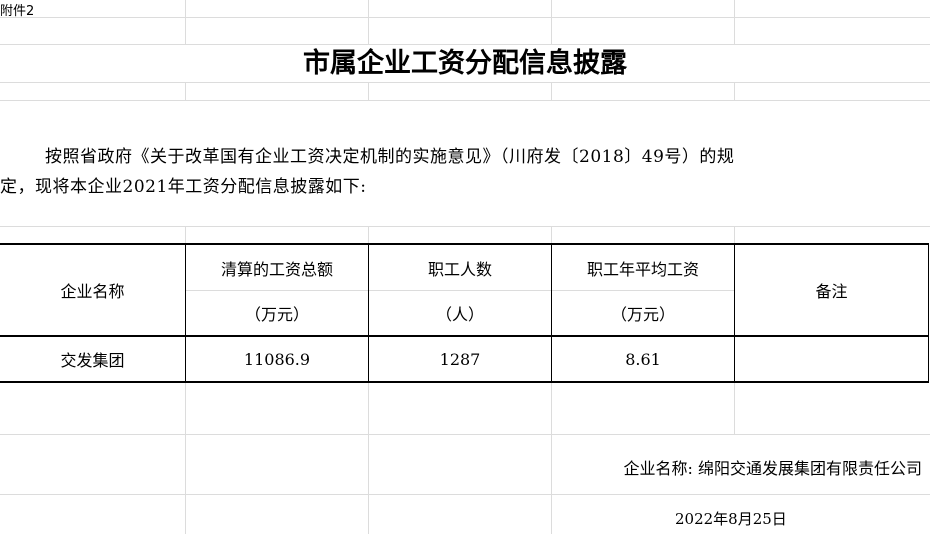  I want to click on cell-total-wage: 11086.9, so click(277, 359).